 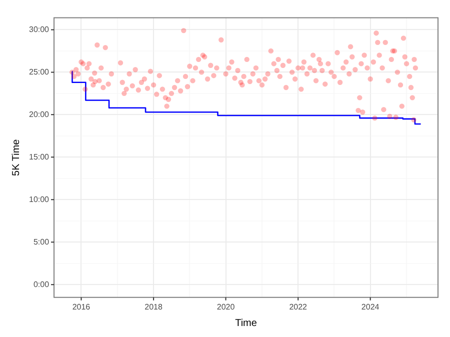 What do you see at coordinates (41, 241) in the screenshot?
I see `y-tick-label: 5:00` at bounding box center [41, 241].